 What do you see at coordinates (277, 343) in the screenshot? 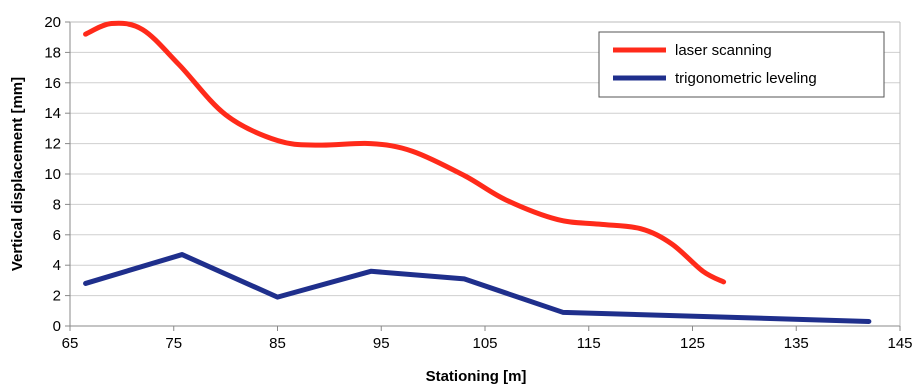
I see `x-tick-label: 85` at bounding box center [277, 343].